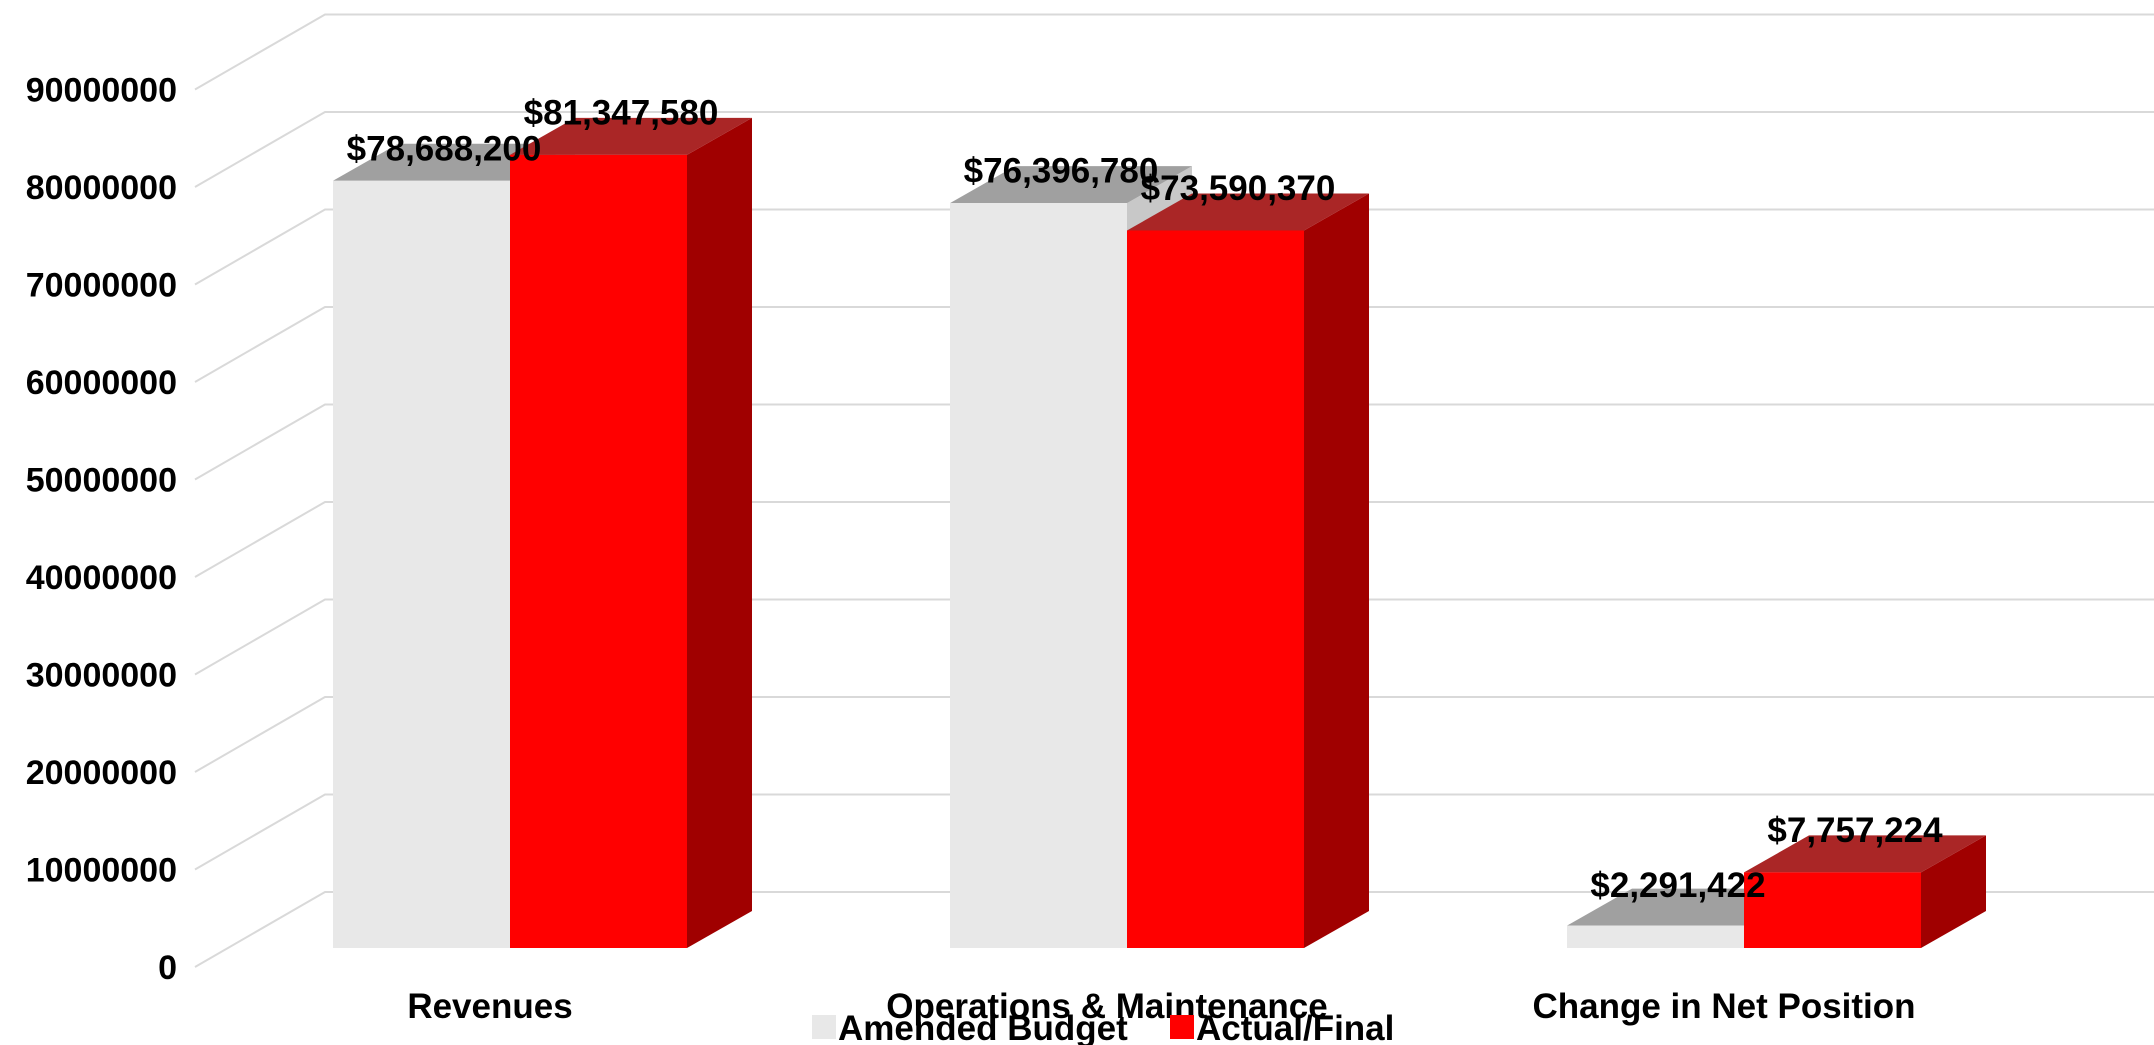  I want to click on y-tick-label: 30000000, so click(101, 676).